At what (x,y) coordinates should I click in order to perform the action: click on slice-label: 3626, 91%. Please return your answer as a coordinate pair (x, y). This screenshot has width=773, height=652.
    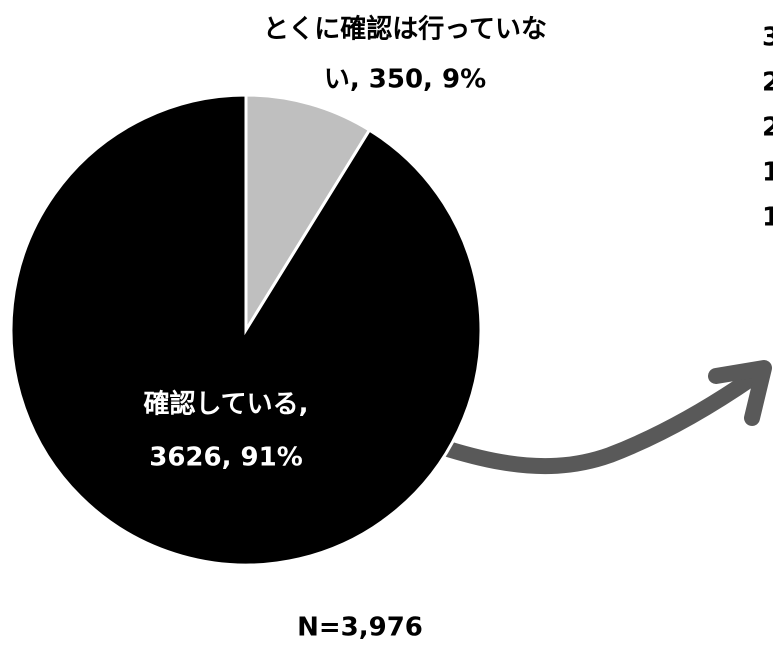
    Looking at the image, I should click on (226, 458).